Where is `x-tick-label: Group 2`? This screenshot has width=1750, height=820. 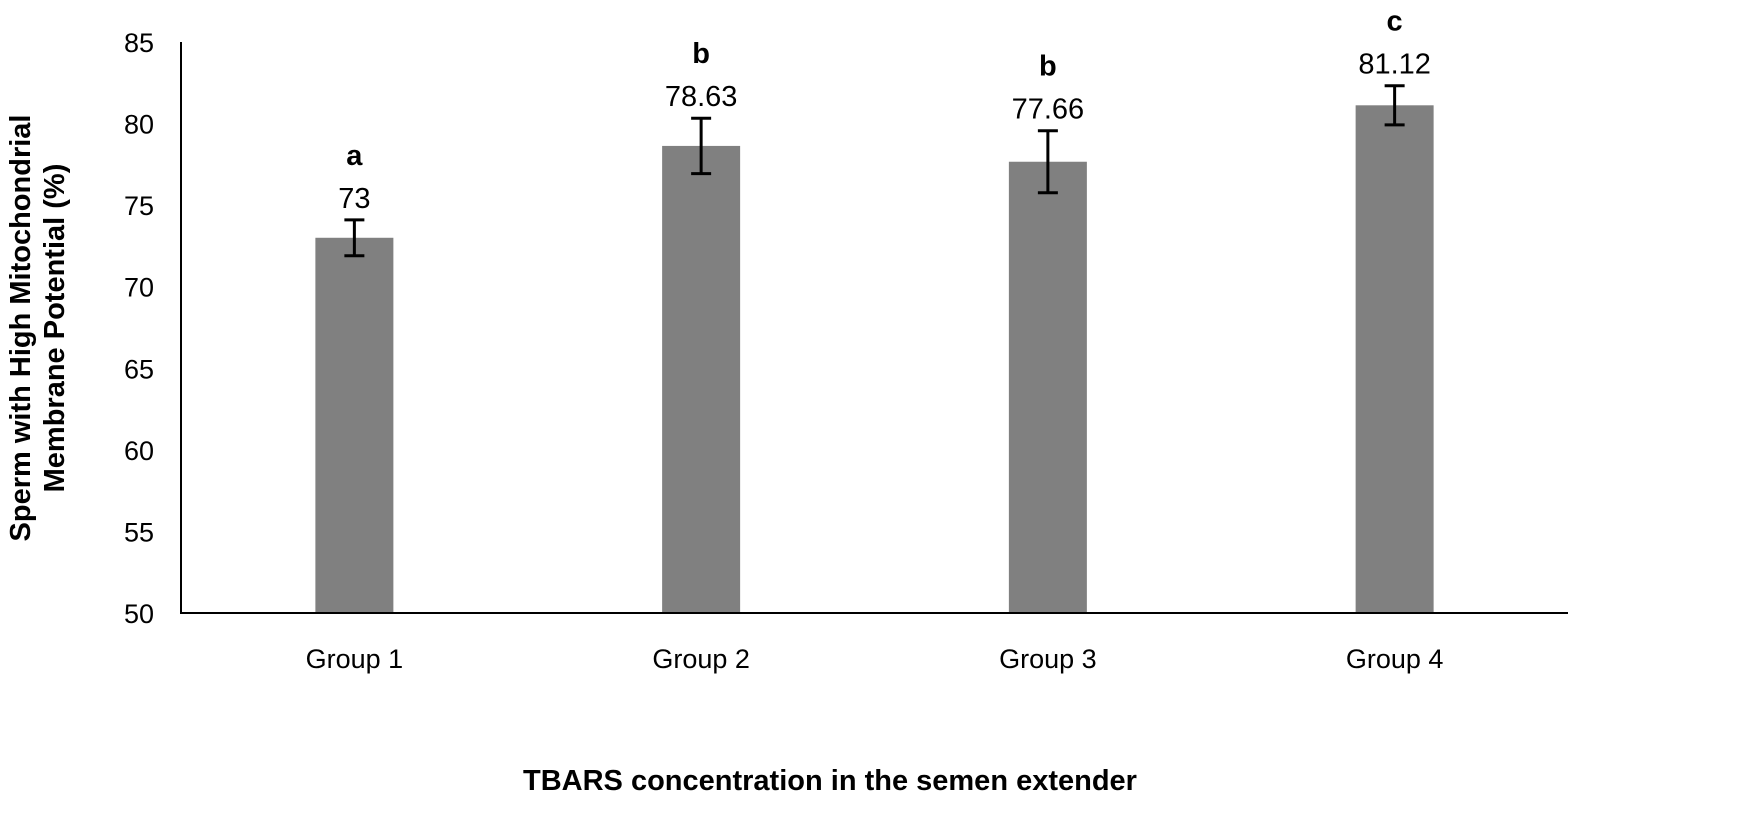
x-tick-label: Group 2 is located at coordinates (701, 659).